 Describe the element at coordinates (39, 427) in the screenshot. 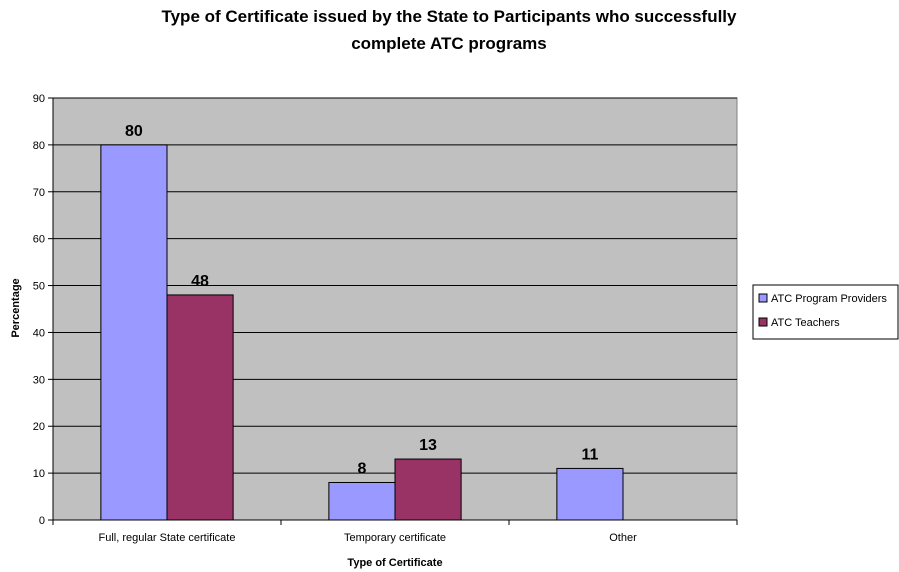

I see `y-tick-label: 20` at that location.